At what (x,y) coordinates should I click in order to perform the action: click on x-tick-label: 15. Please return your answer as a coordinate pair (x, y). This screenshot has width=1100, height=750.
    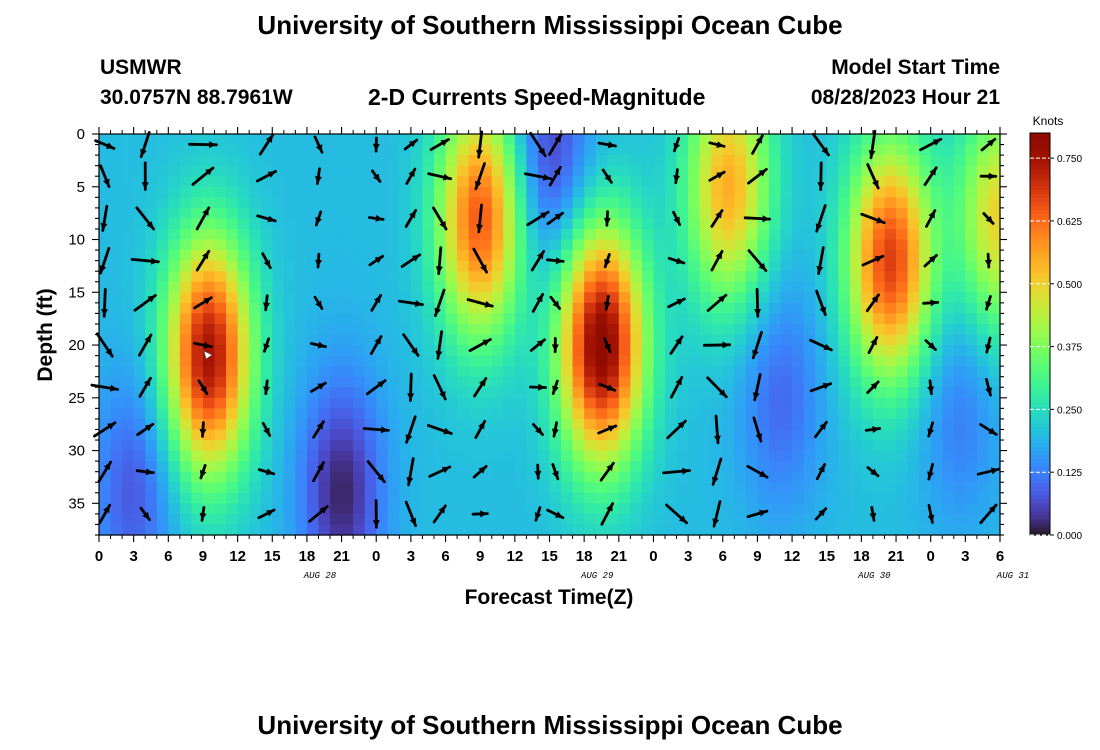
    Looking at the image, I should click on (549, 556).